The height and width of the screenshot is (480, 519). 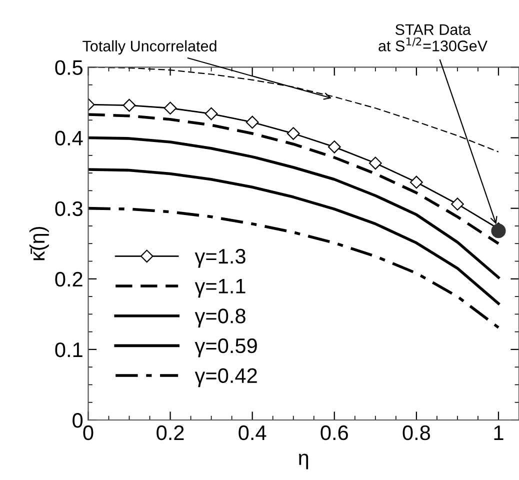 I want to click on annotation: STAR Data at S$^{1/2}$=130GeV, so click(x=433, y=38).